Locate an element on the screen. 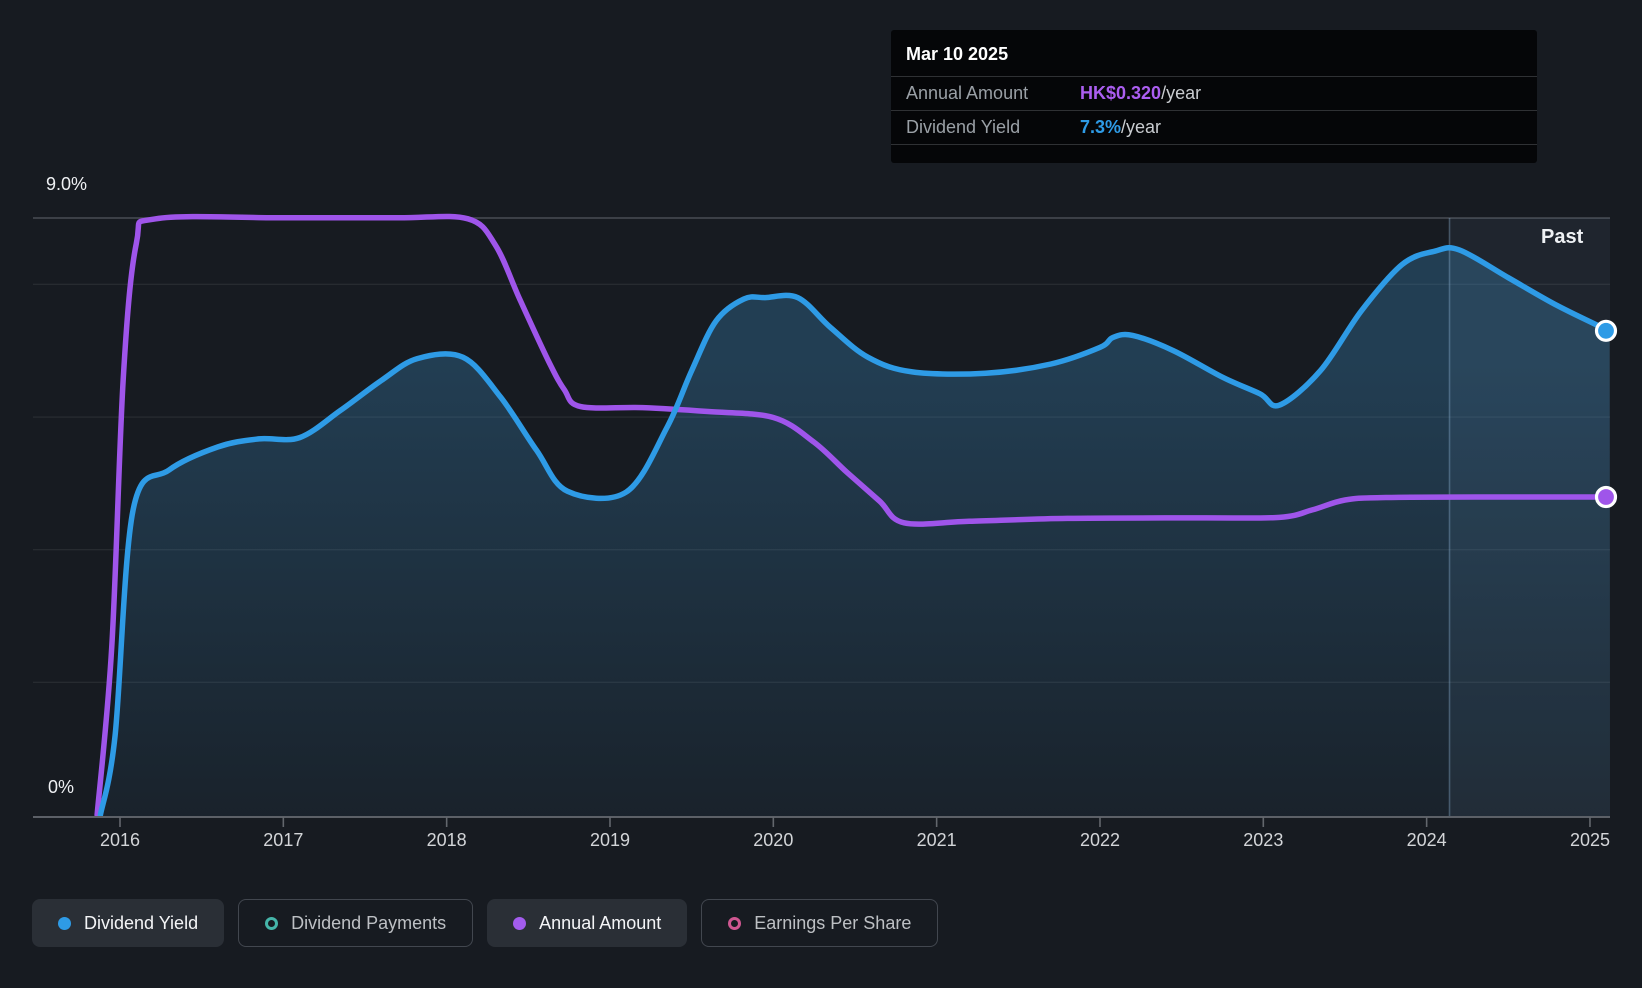  y-axis-max-label: 9.0% is located at coordinates (67, 184).